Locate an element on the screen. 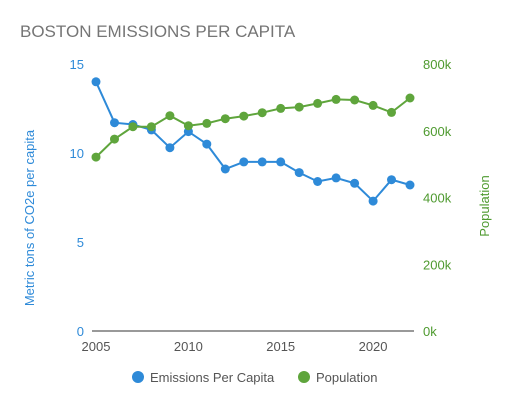 This screenshot has height=406, width=513. chart-title: BOSTON EMISSIONS PER CAPITA is located at coordinates (158, 31).